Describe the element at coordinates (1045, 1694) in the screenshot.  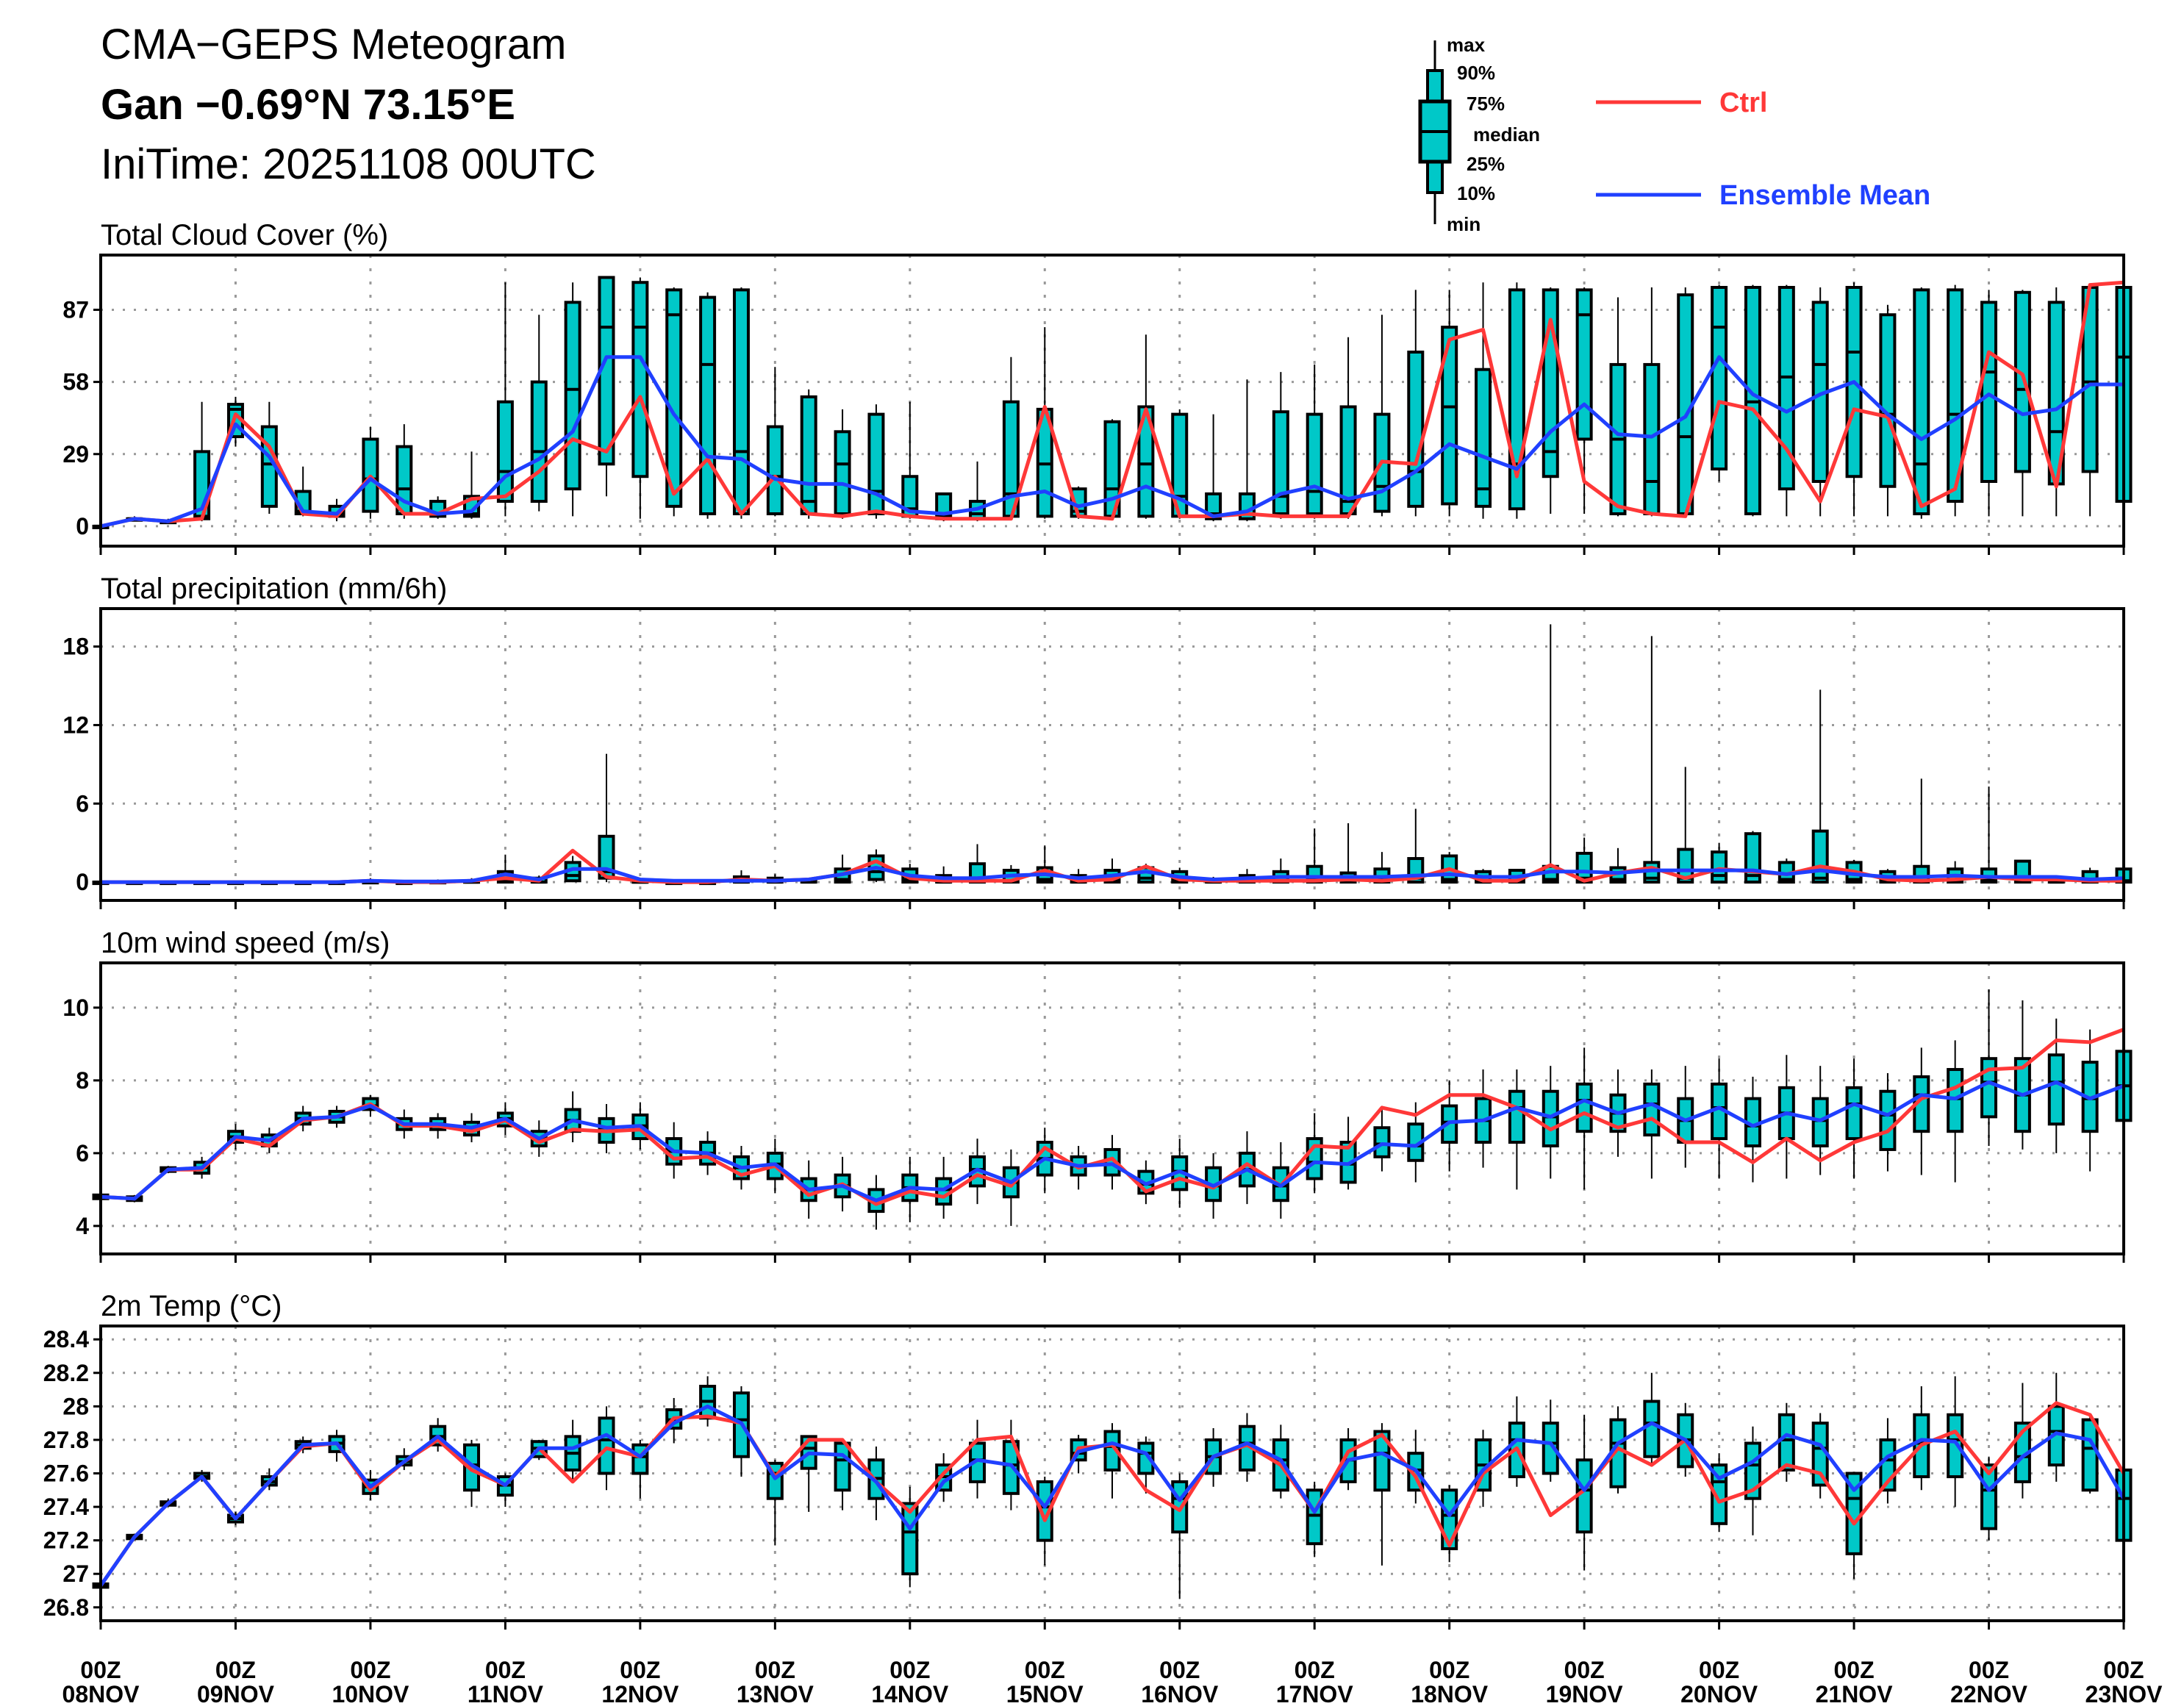
I see `x-date-label: 15NOV` at that location.